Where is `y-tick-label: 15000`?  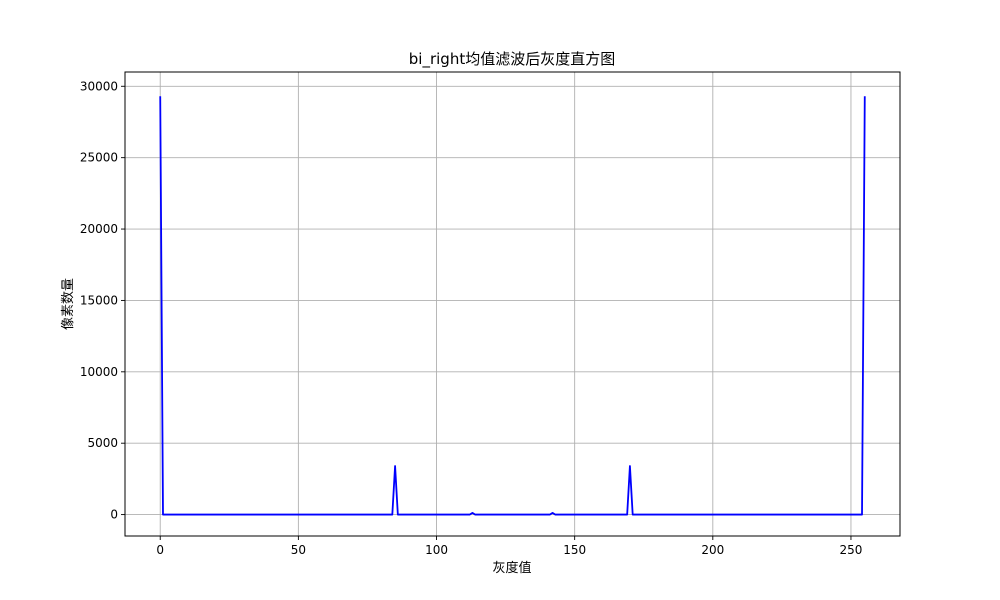 y-tick-label: 15000 is located at coordinates (99, 300).